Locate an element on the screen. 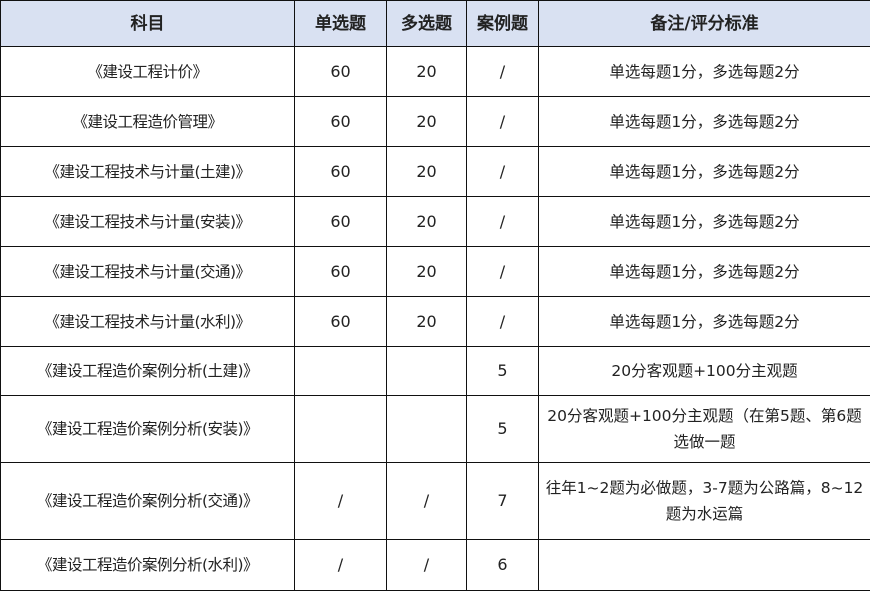 Image resolution: width=870 pixels, height=591 pixels. table-row: 《建设工程造价案例分析(土建)》 5 20分客观题+100分主观题 is located at coordinates (435, 371).